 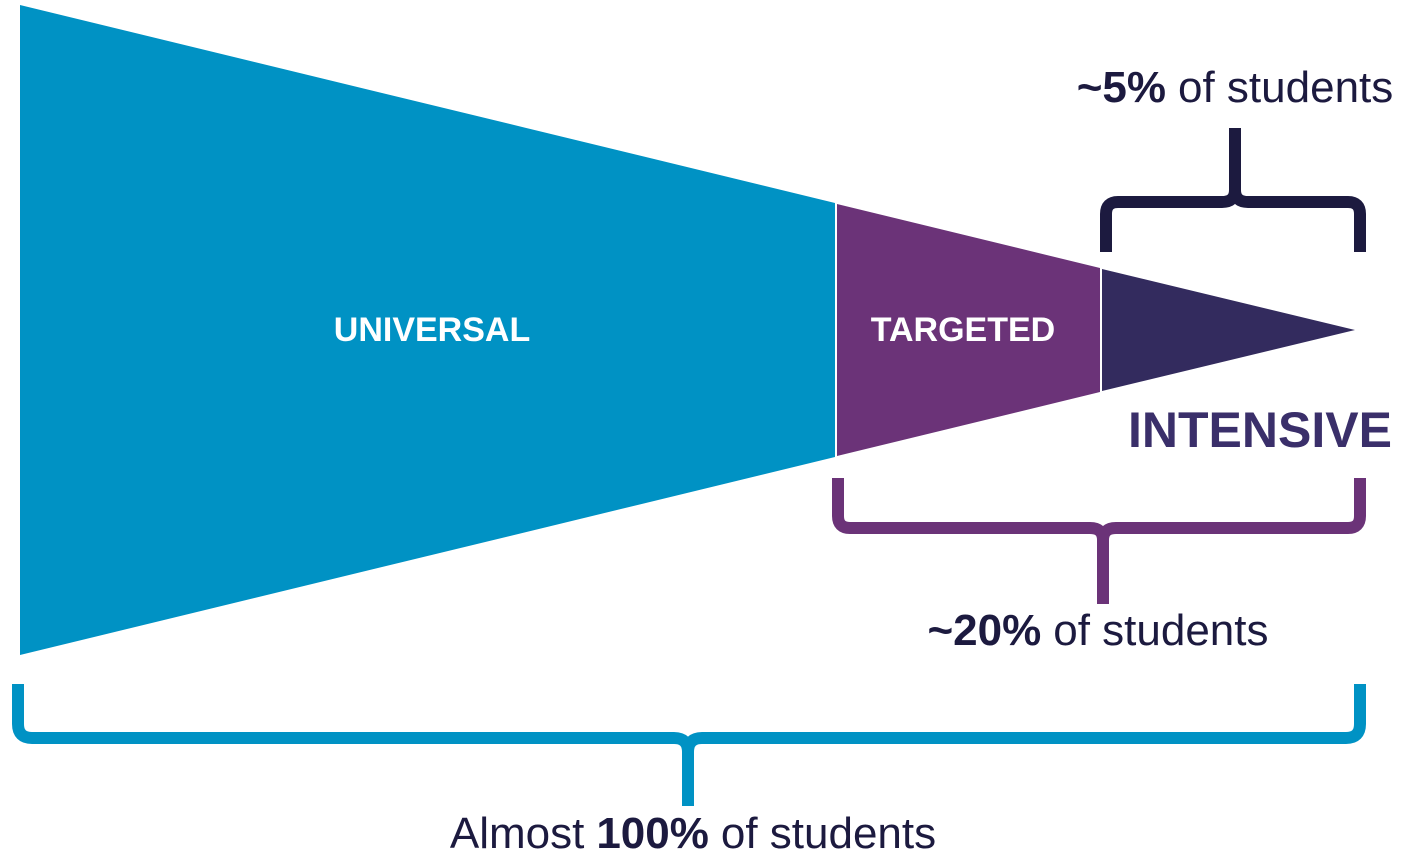 I want to click on bracket-100-caption: Almost 100% of students, so click(x=693, y=833).